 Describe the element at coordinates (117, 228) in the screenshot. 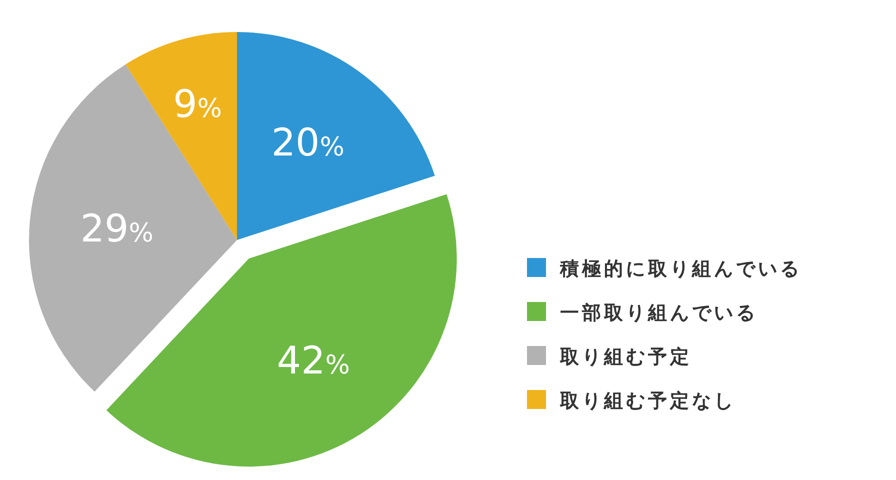

I see `data-label: 29%` at that location.